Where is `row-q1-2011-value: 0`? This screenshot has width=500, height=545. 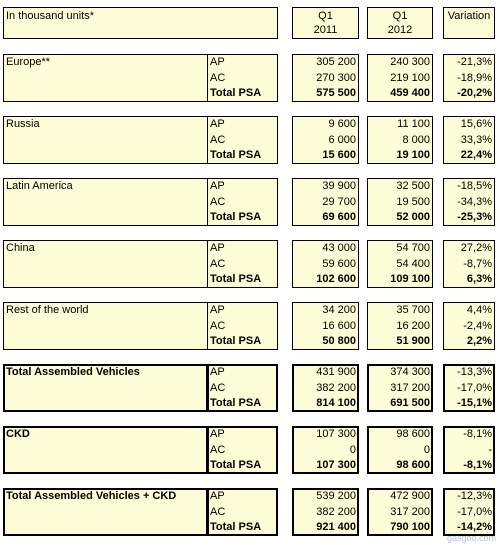
row-q1-2011-value: 0 is located at coordinates (352, 449).